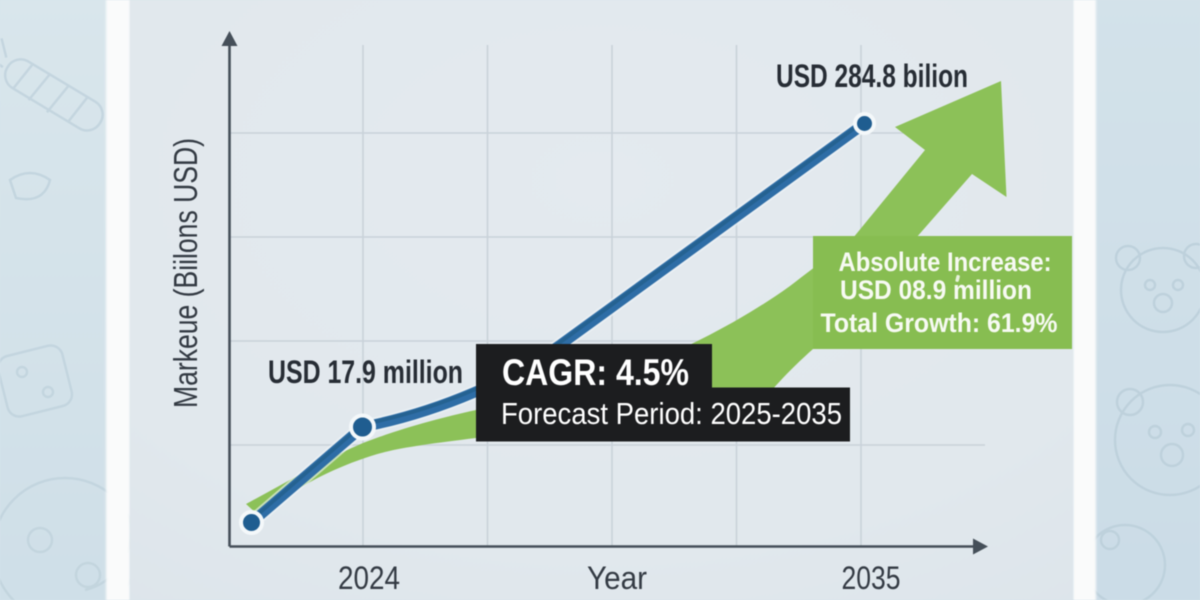  What do you see at coordinates (365, 372) in the screenshot?
I see `svg-text: USD 17.9 million` at bounding box center [365, 372].